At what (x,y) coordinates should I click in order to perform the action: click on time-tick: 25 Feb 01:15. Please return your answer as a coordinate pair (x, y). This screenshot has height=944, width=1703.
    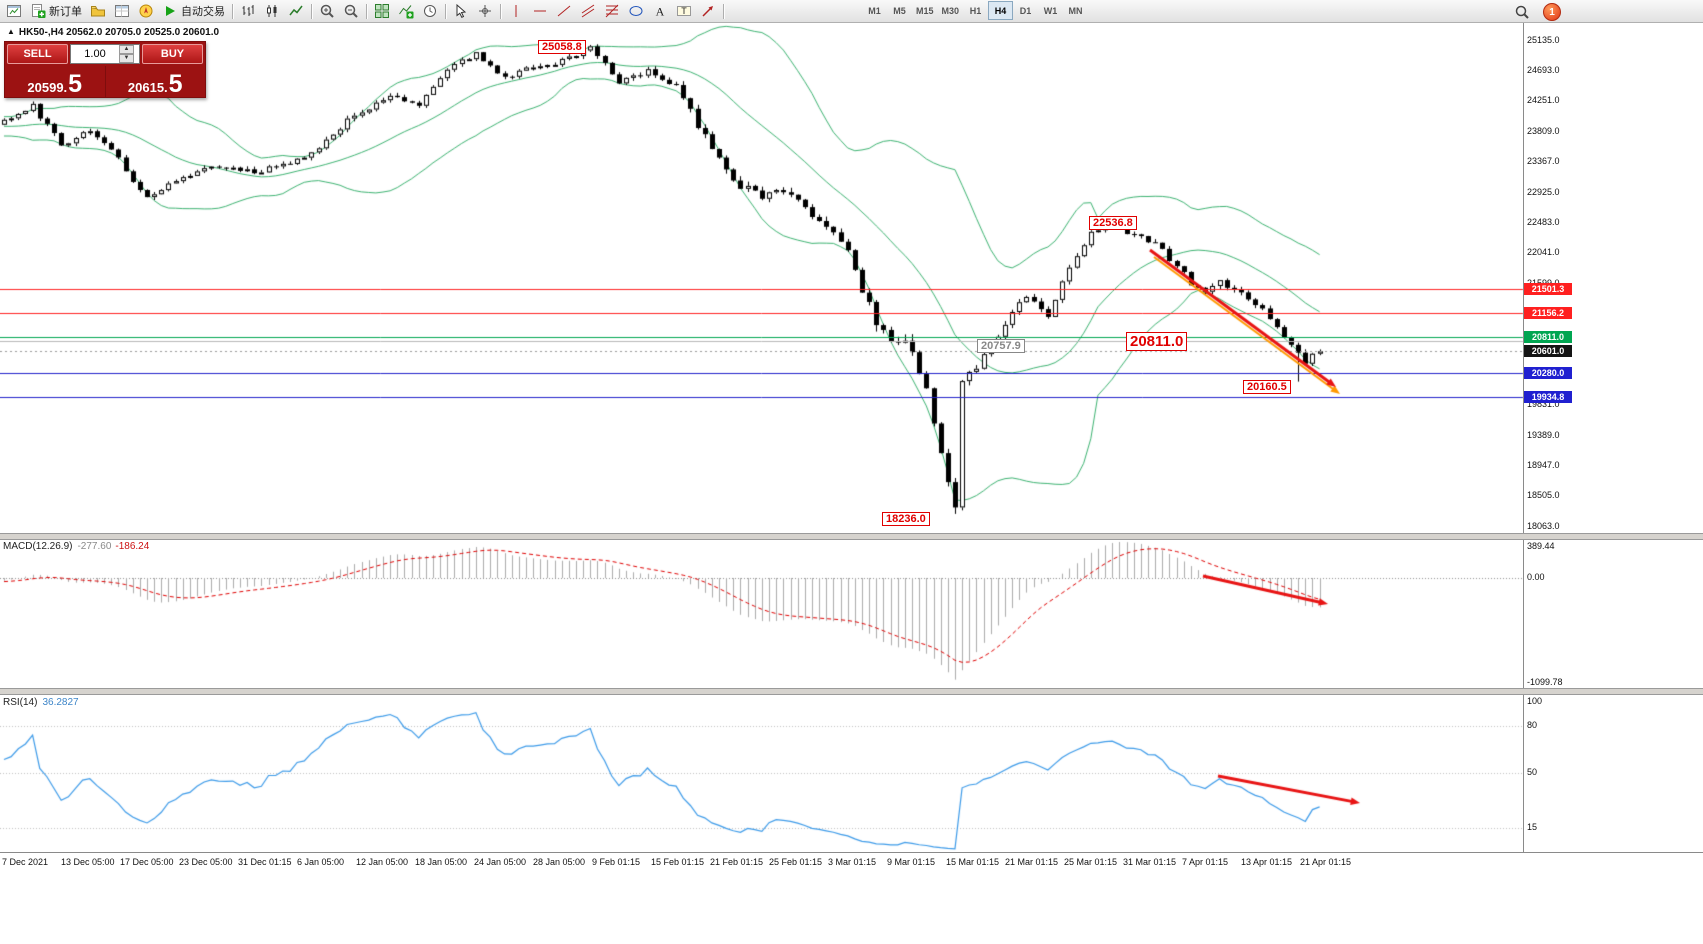
    Looking at the image, I should click on (796, 862).